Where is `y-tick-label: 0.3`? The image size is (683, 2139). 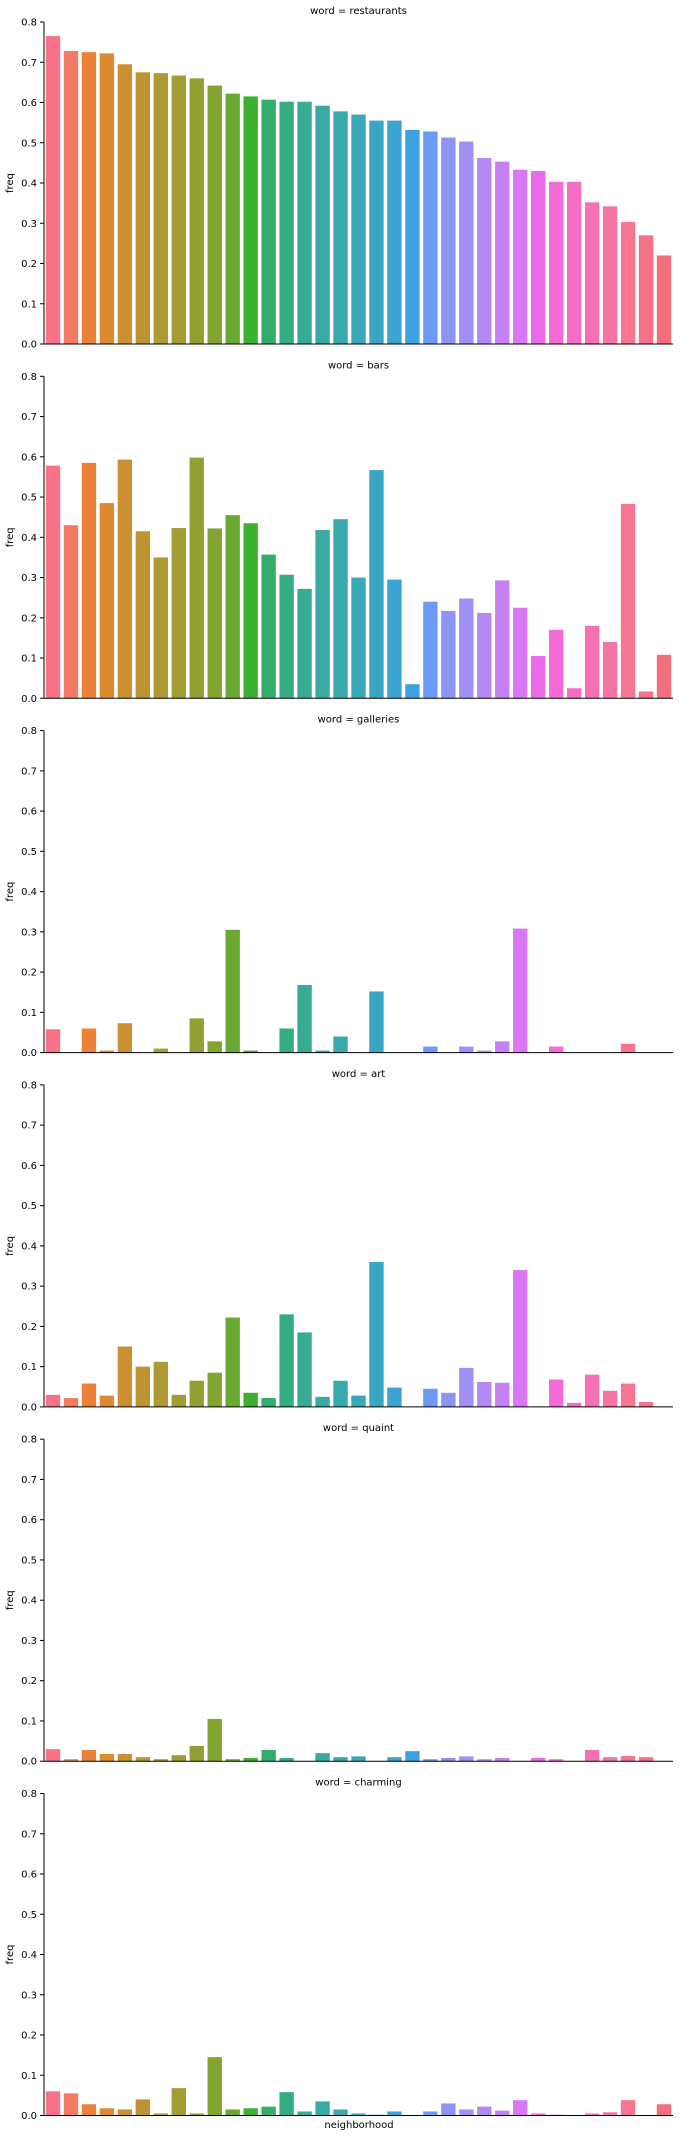 y-tick-label: 0.3 is located at coordinates (29, 932).